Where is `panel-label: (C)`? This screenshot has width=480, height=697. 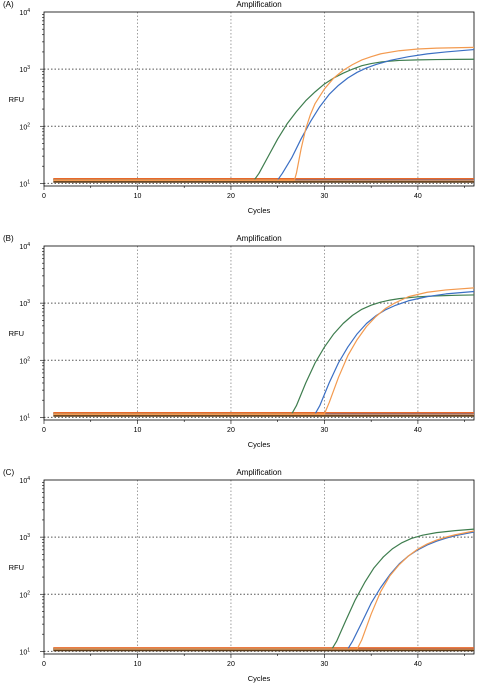
panel-label: (C) is located at coordinates (9, 472).